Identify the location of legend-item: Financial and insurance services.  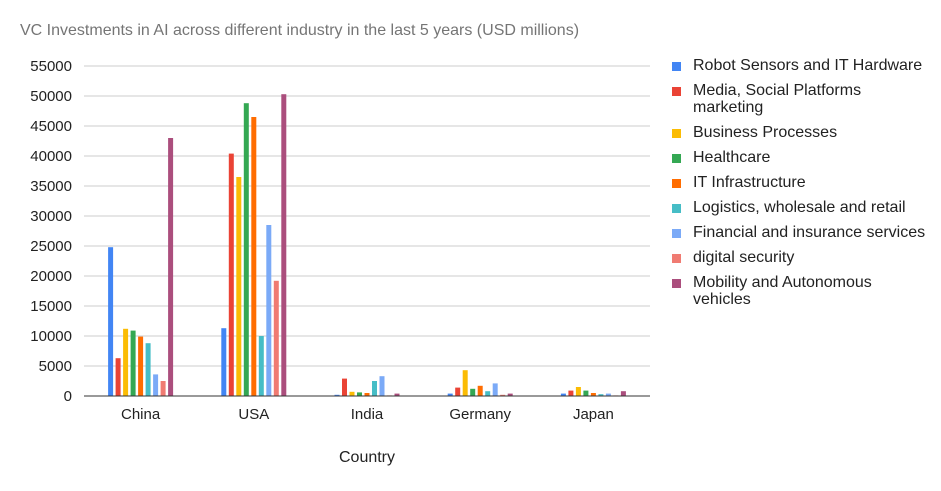
(803, 232).